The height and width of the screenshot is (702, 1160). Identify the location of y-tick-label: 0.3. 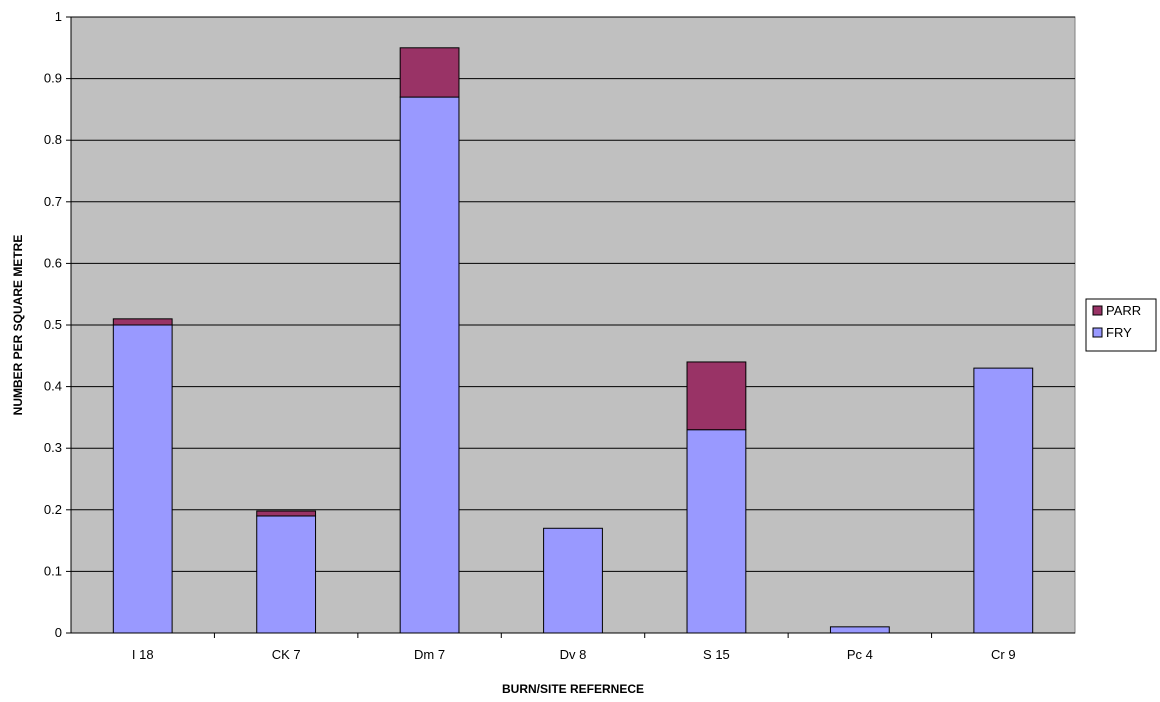
(53, 447).